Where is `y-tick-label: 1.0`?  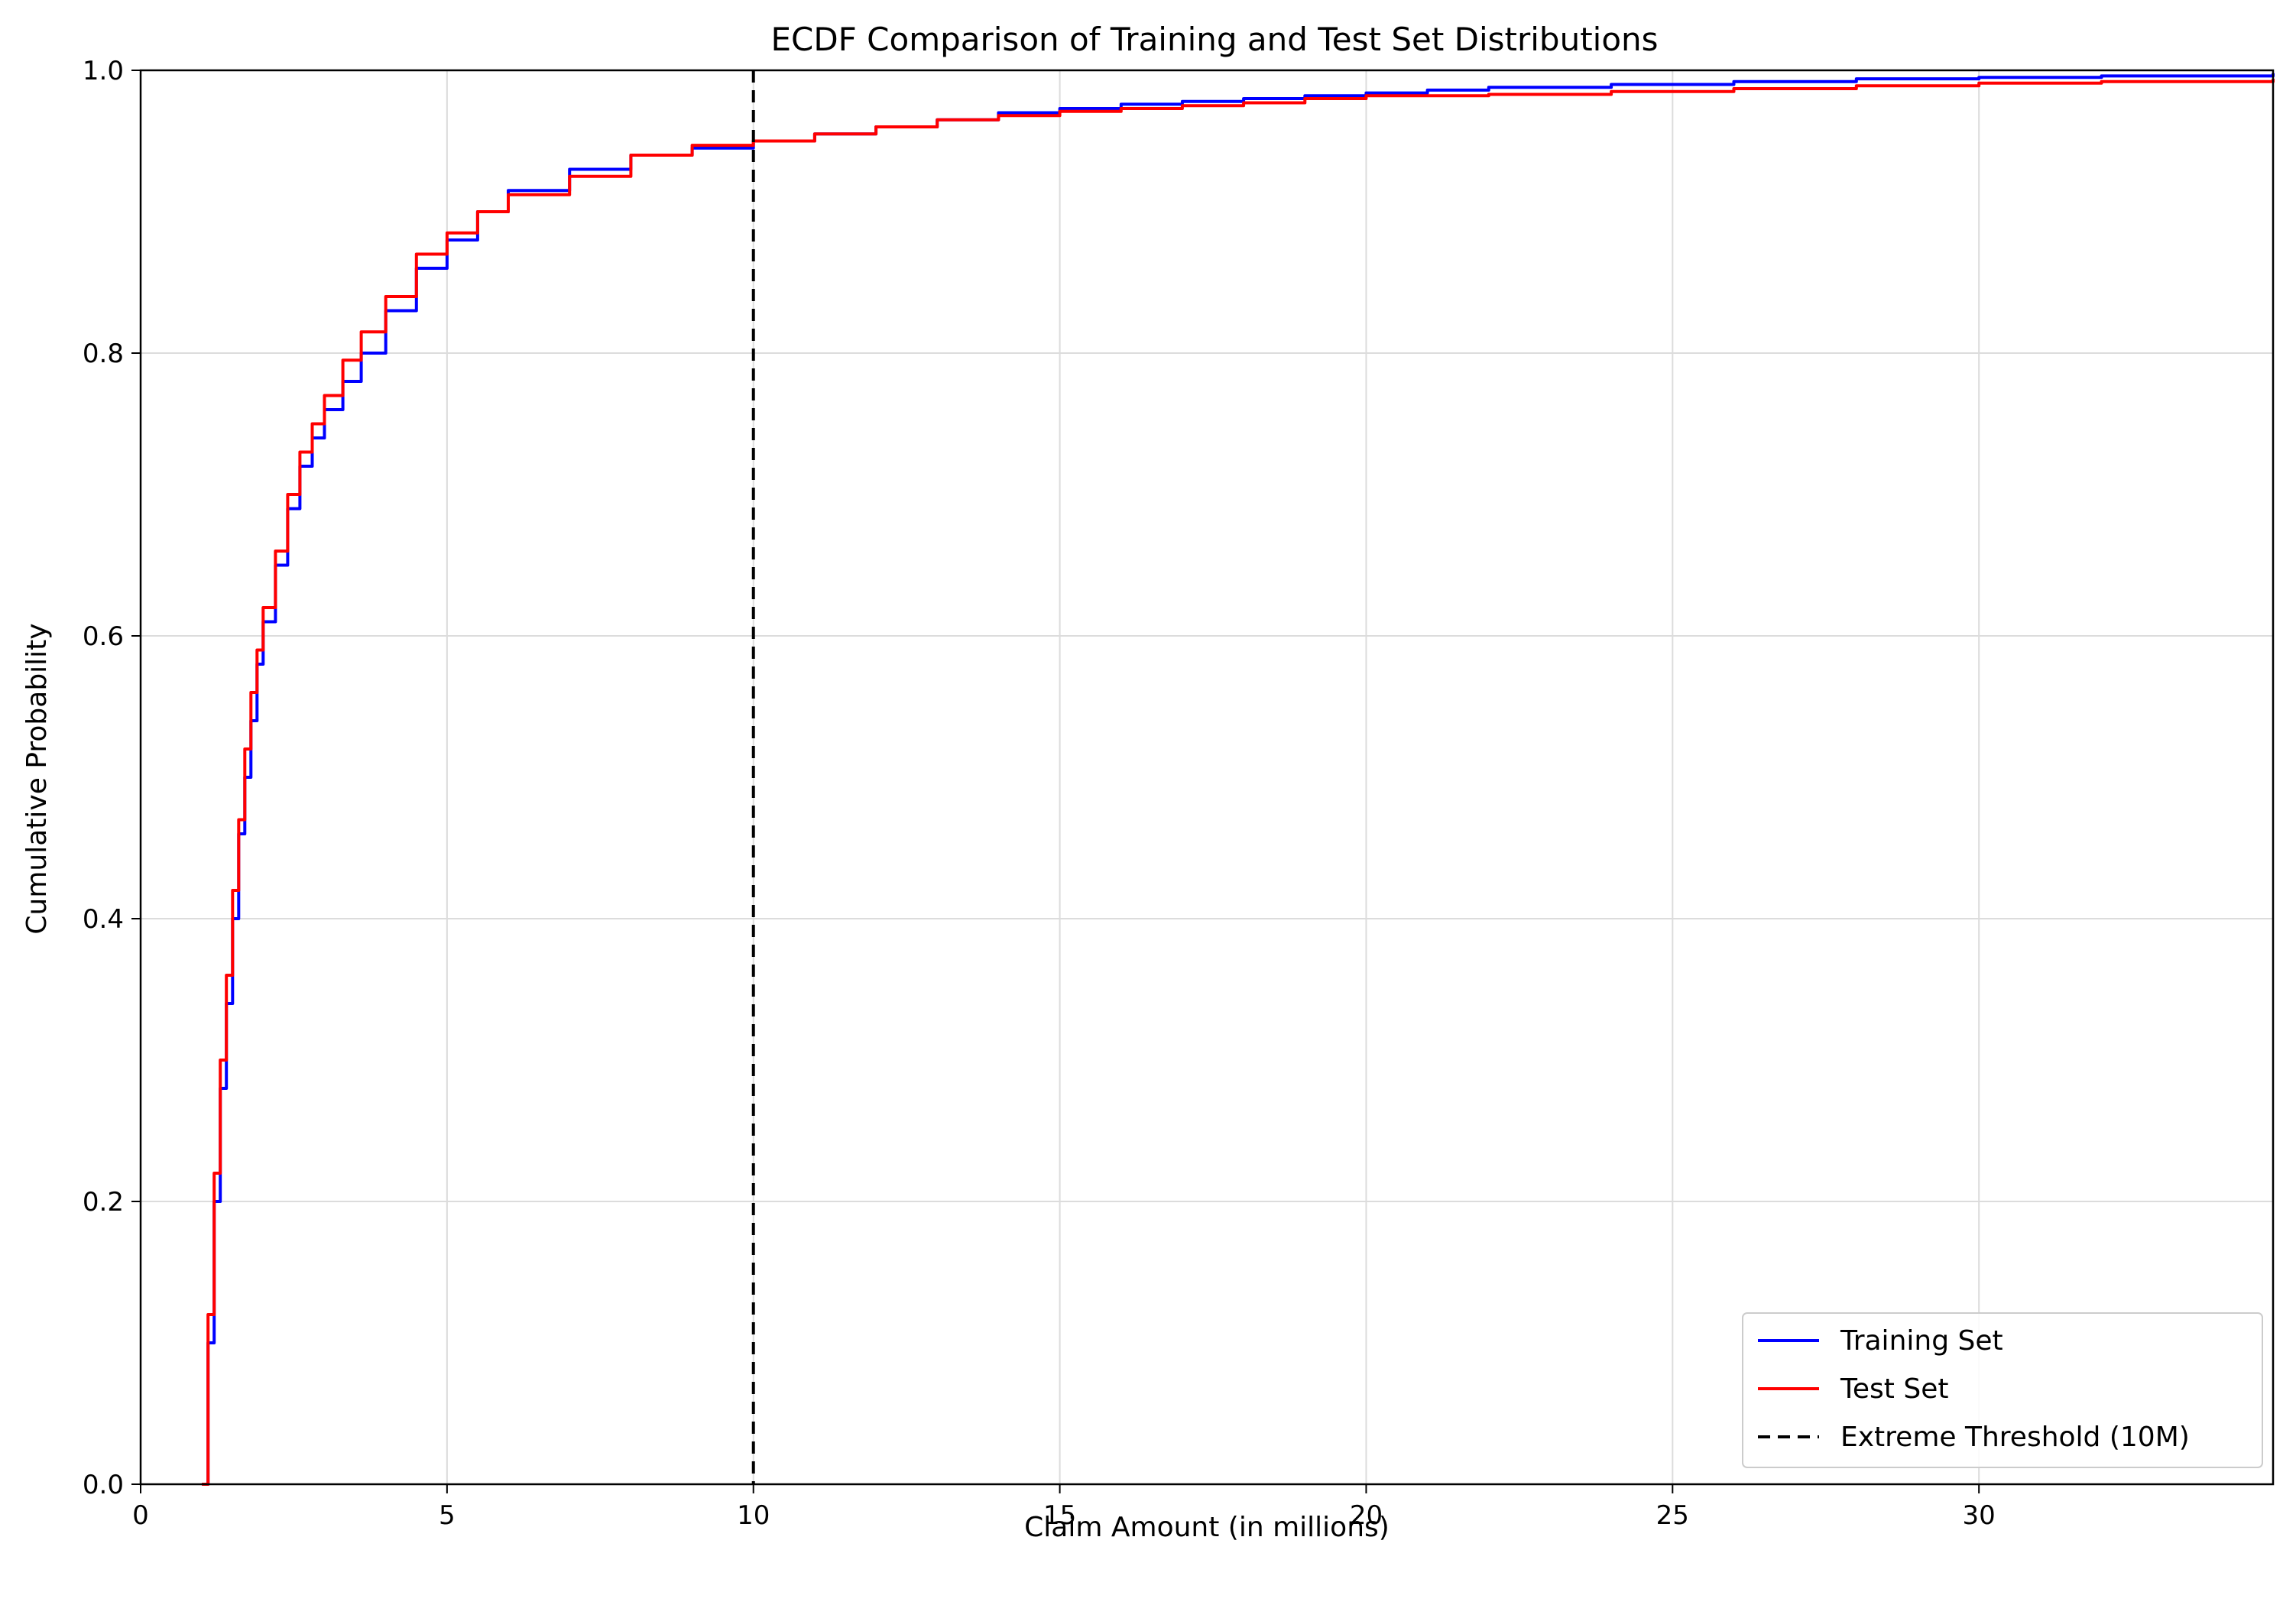
y-tick-label: 1.0 is located at coordinates (103, 71).